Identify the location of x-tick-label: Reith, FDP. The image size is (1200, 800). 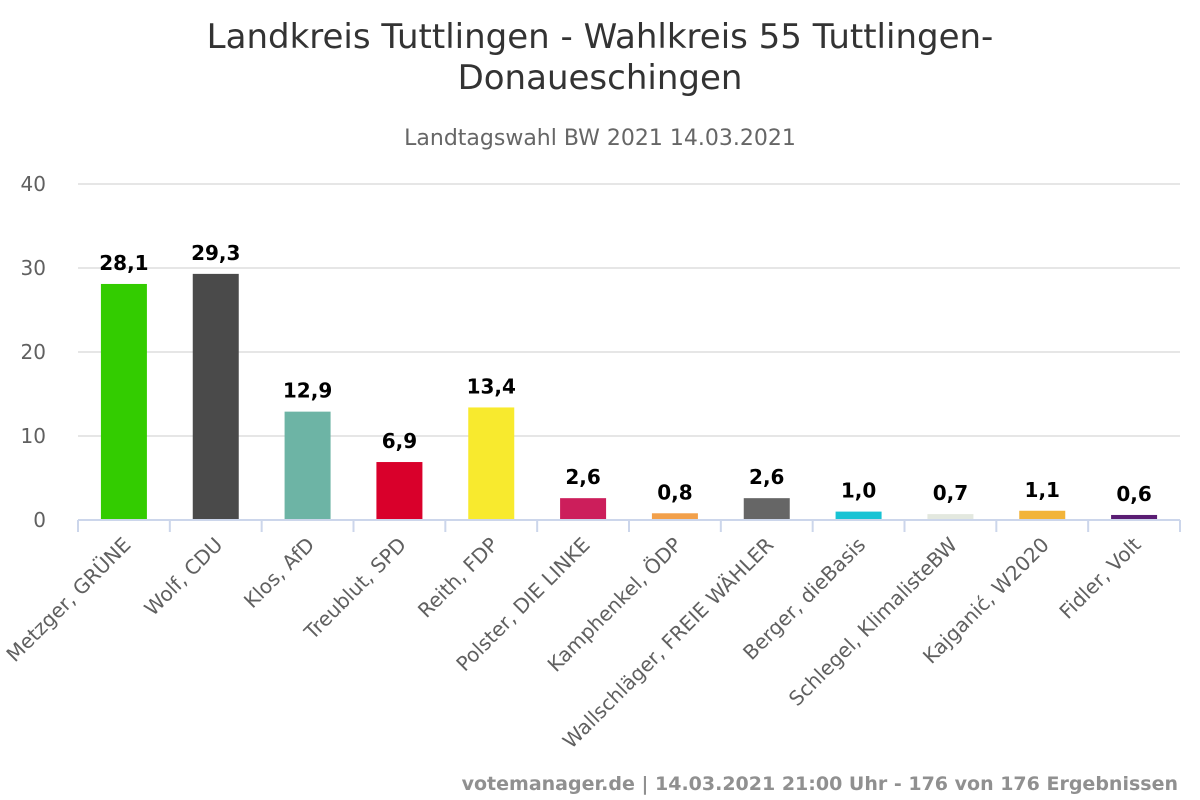
(458, 578).